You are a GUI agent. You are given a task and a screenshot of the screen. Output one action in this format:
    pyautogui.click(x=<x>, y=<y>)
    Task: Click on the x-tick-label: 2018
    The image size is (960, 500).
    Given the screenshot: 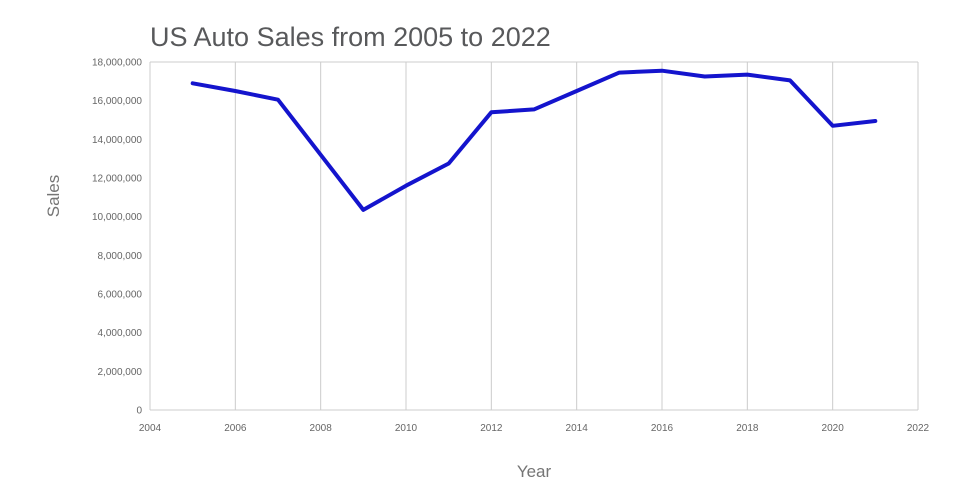 What is the action you would take?
    pyautogui.click(x=747, y=428)
    